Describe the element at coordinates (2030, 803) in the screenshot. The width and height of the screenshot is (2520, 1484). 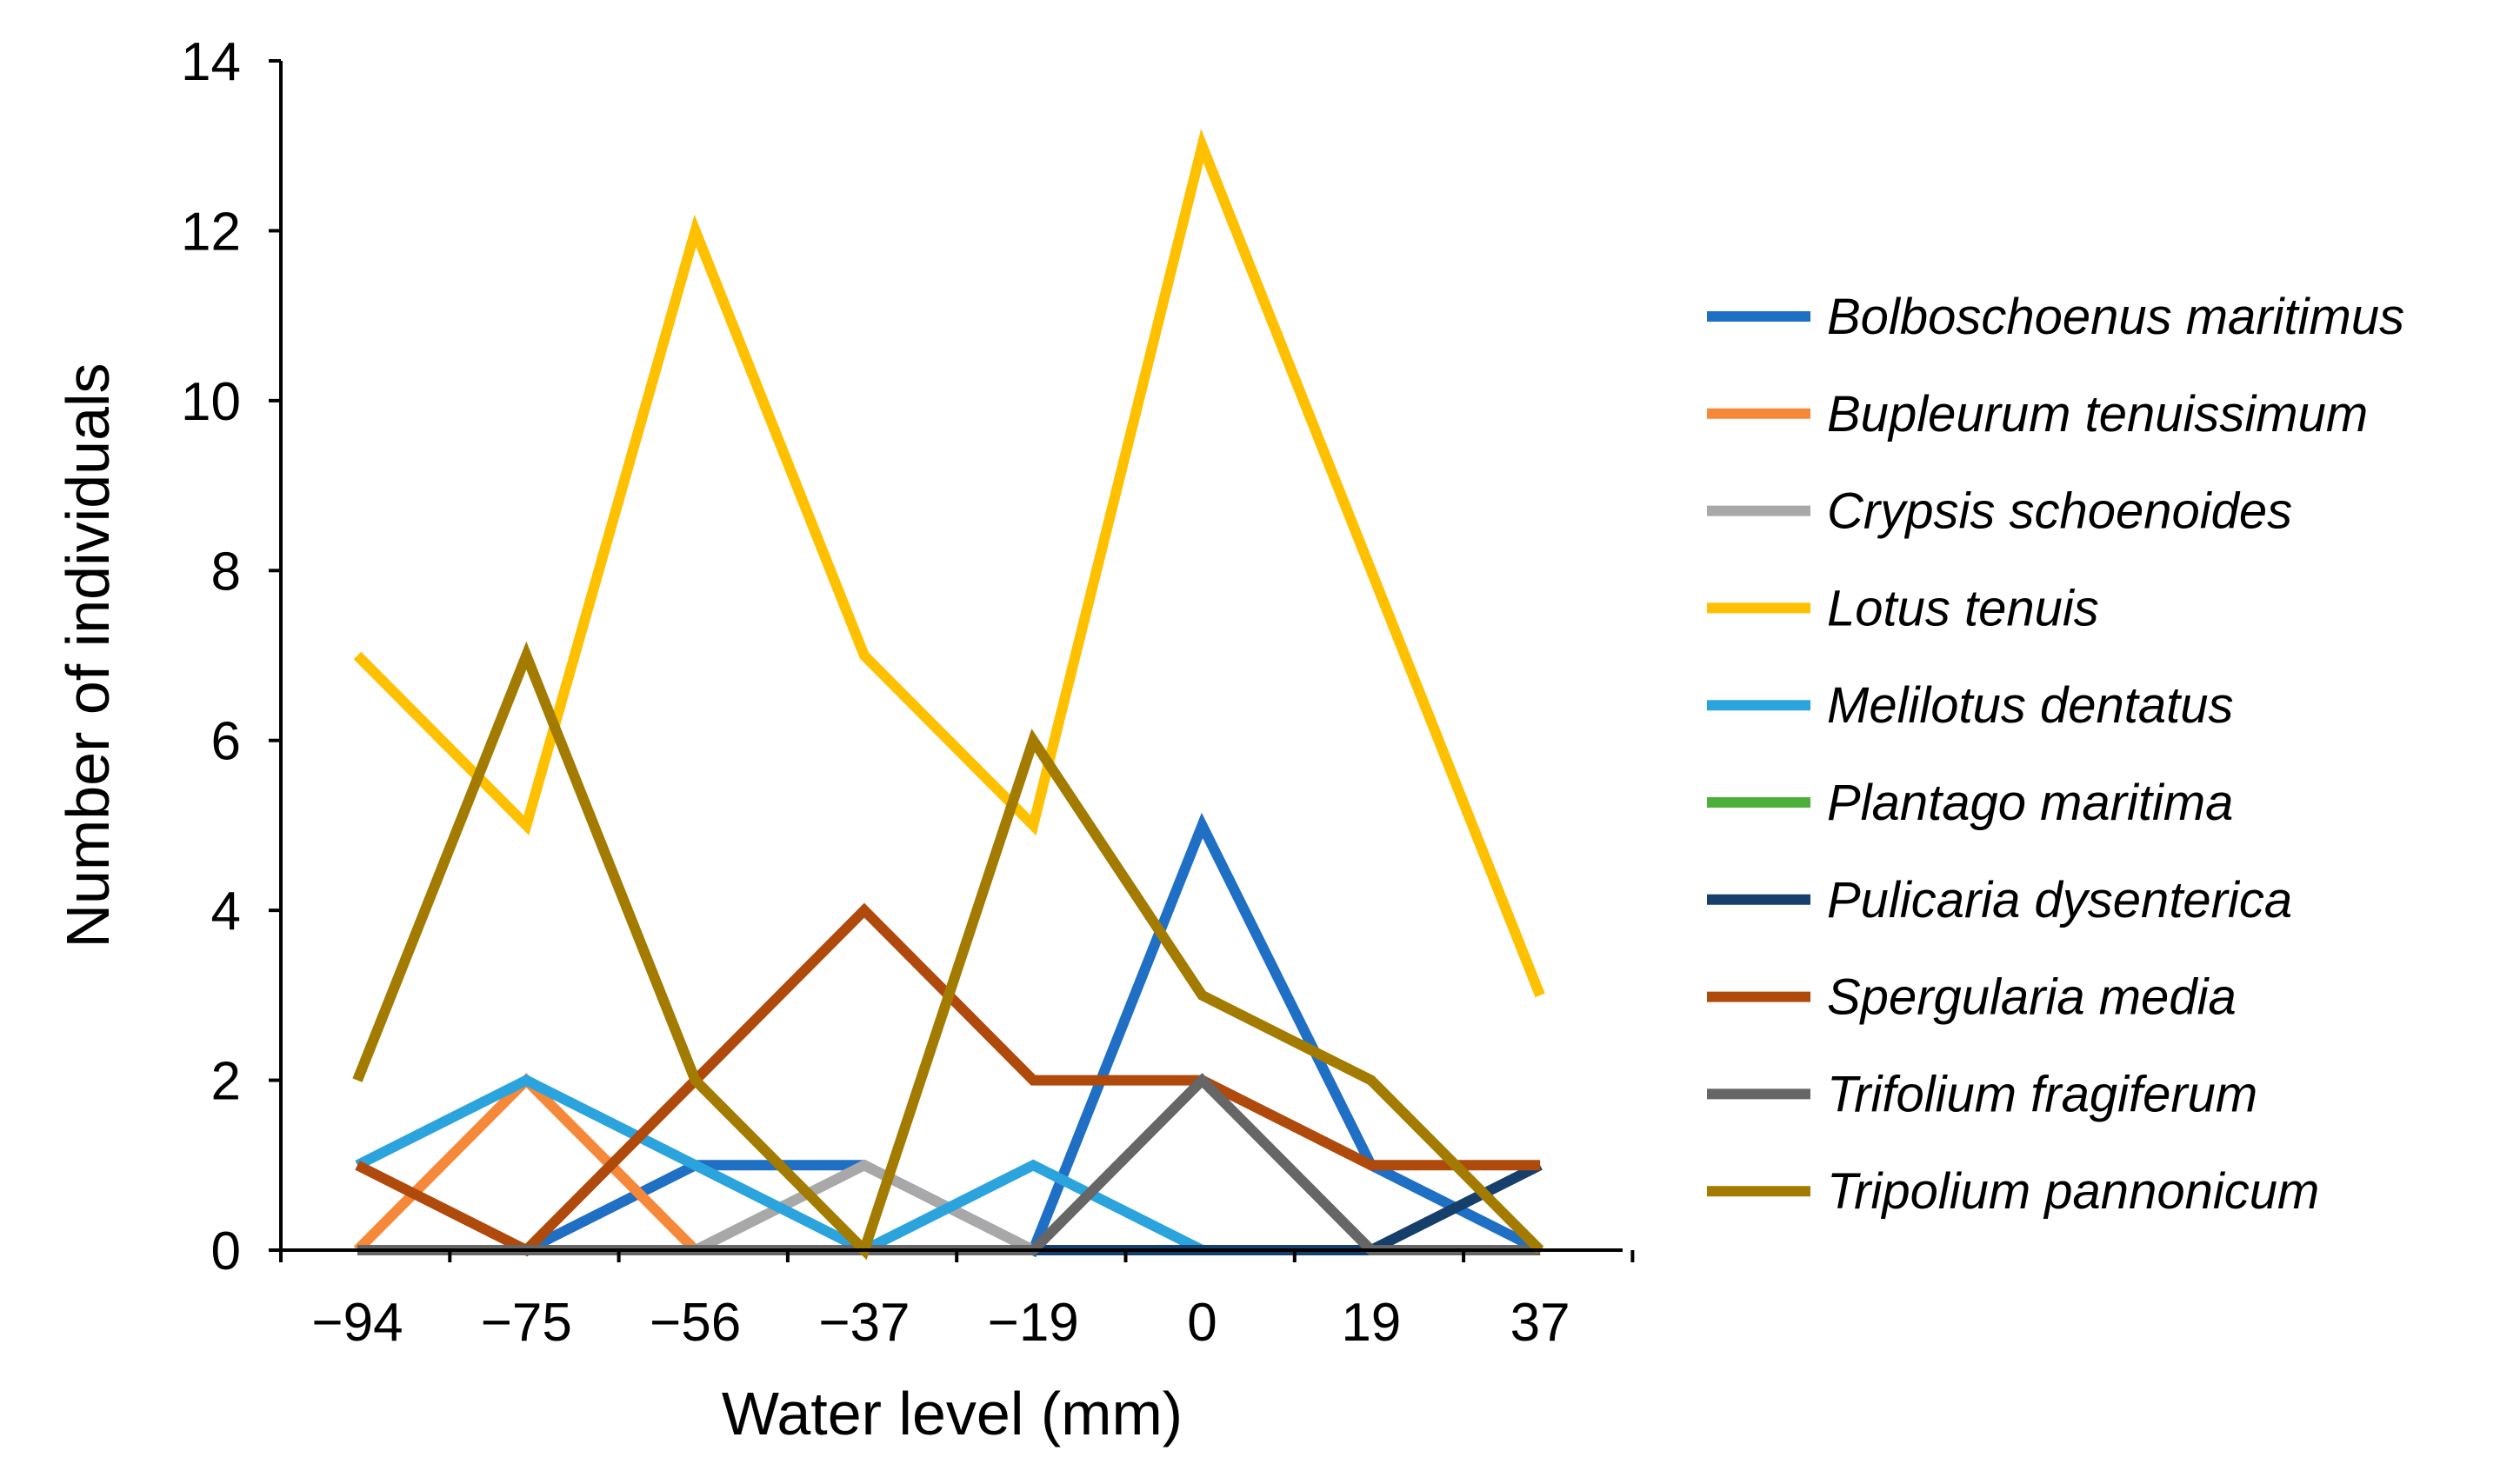
I see `legend-label-plantago-maritima: Plantago maritima` at that location.